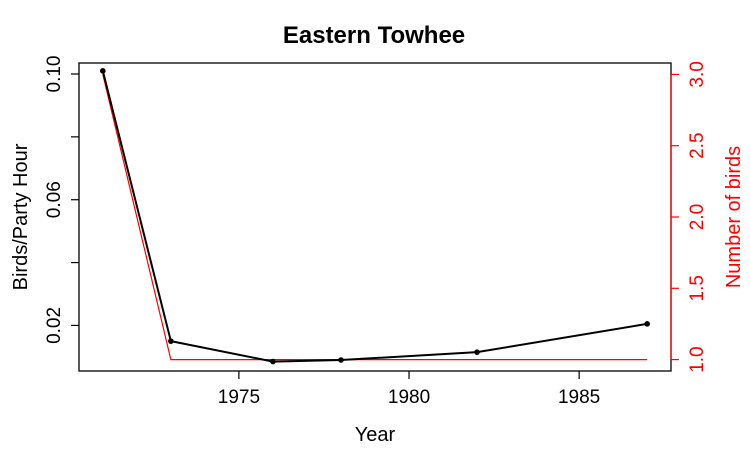  I want to click on x-tick-label-1: 1980, so click(409, 397).